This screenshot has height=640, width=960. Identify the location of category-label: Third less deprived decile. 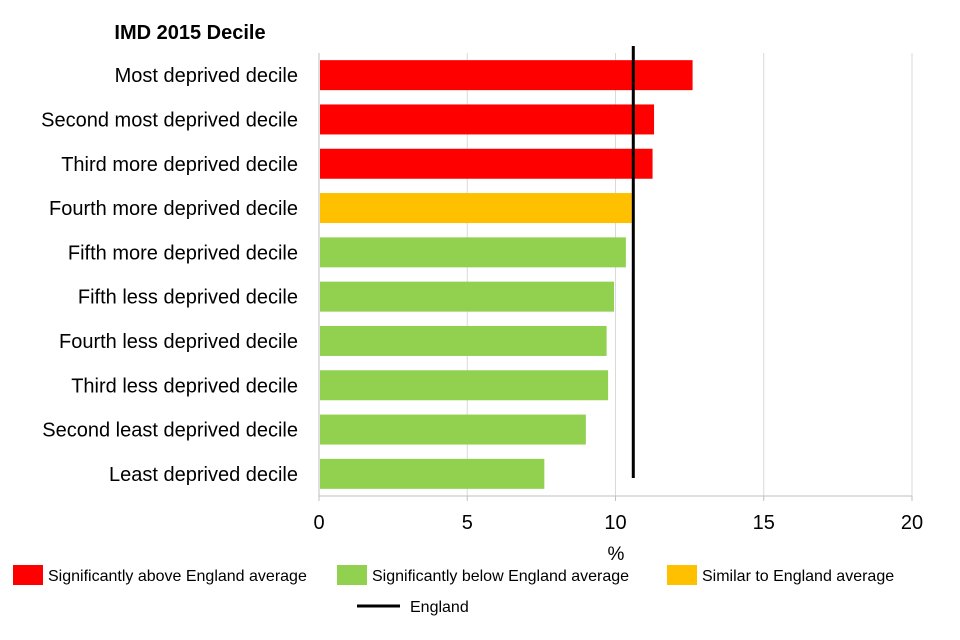
(184, 386).